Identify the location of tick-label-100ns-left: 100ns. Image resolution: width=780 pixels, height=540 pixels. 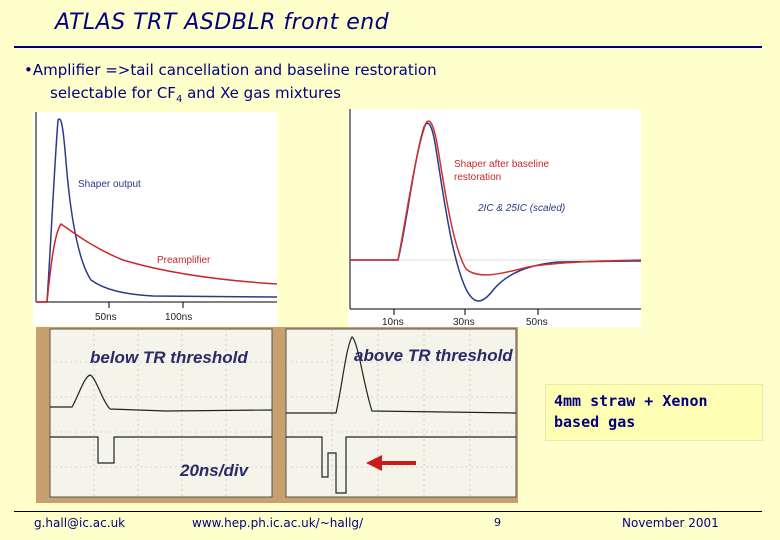
(178, 317).